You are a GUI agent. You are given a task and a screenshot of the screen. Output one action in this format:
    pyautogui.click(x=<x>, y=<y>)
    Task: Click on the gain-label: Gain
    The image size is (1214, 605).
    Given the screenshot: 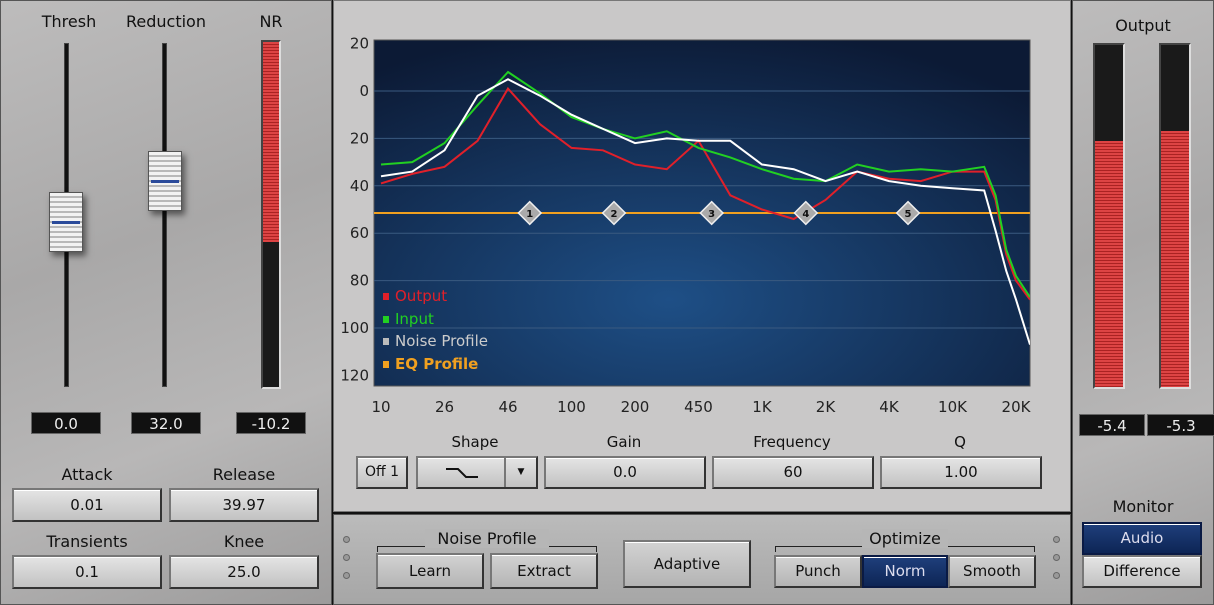 What is the action you would take?
    pyautogui.click(x=624, y=442)
    